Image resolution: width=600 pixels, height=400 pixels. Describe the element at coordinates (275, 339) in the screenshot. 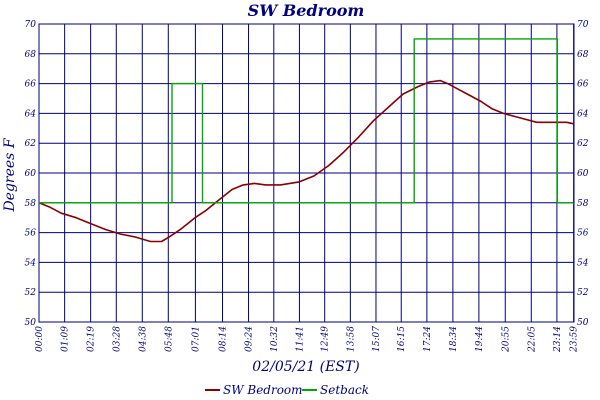

I see `x-tick-label: 10:32` at that location.